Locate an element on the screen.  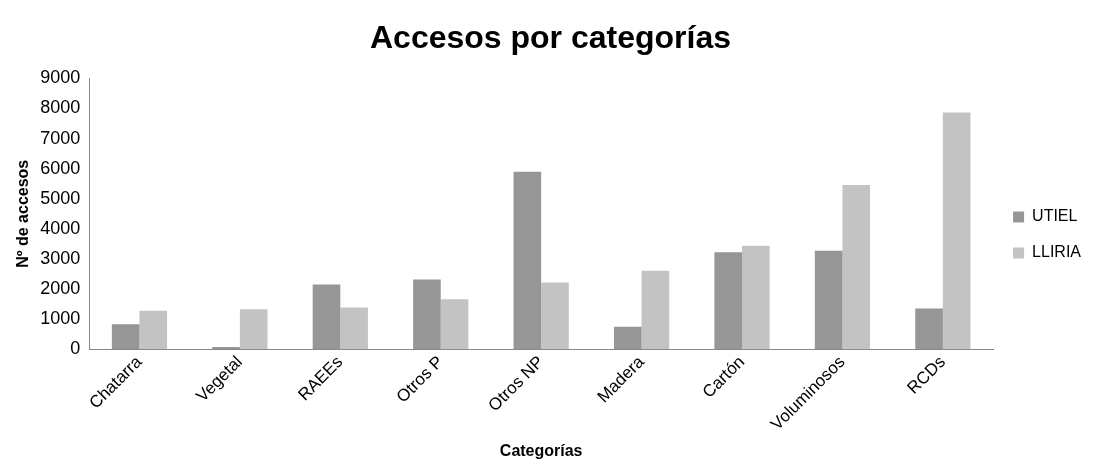
chart-title: Accesos por categorías is located at coordinates (550, 37).